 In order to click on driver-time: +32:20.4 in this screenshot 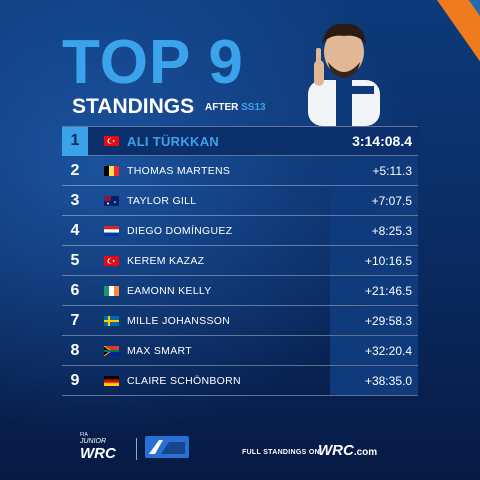, I will do `click(374, 350)`.